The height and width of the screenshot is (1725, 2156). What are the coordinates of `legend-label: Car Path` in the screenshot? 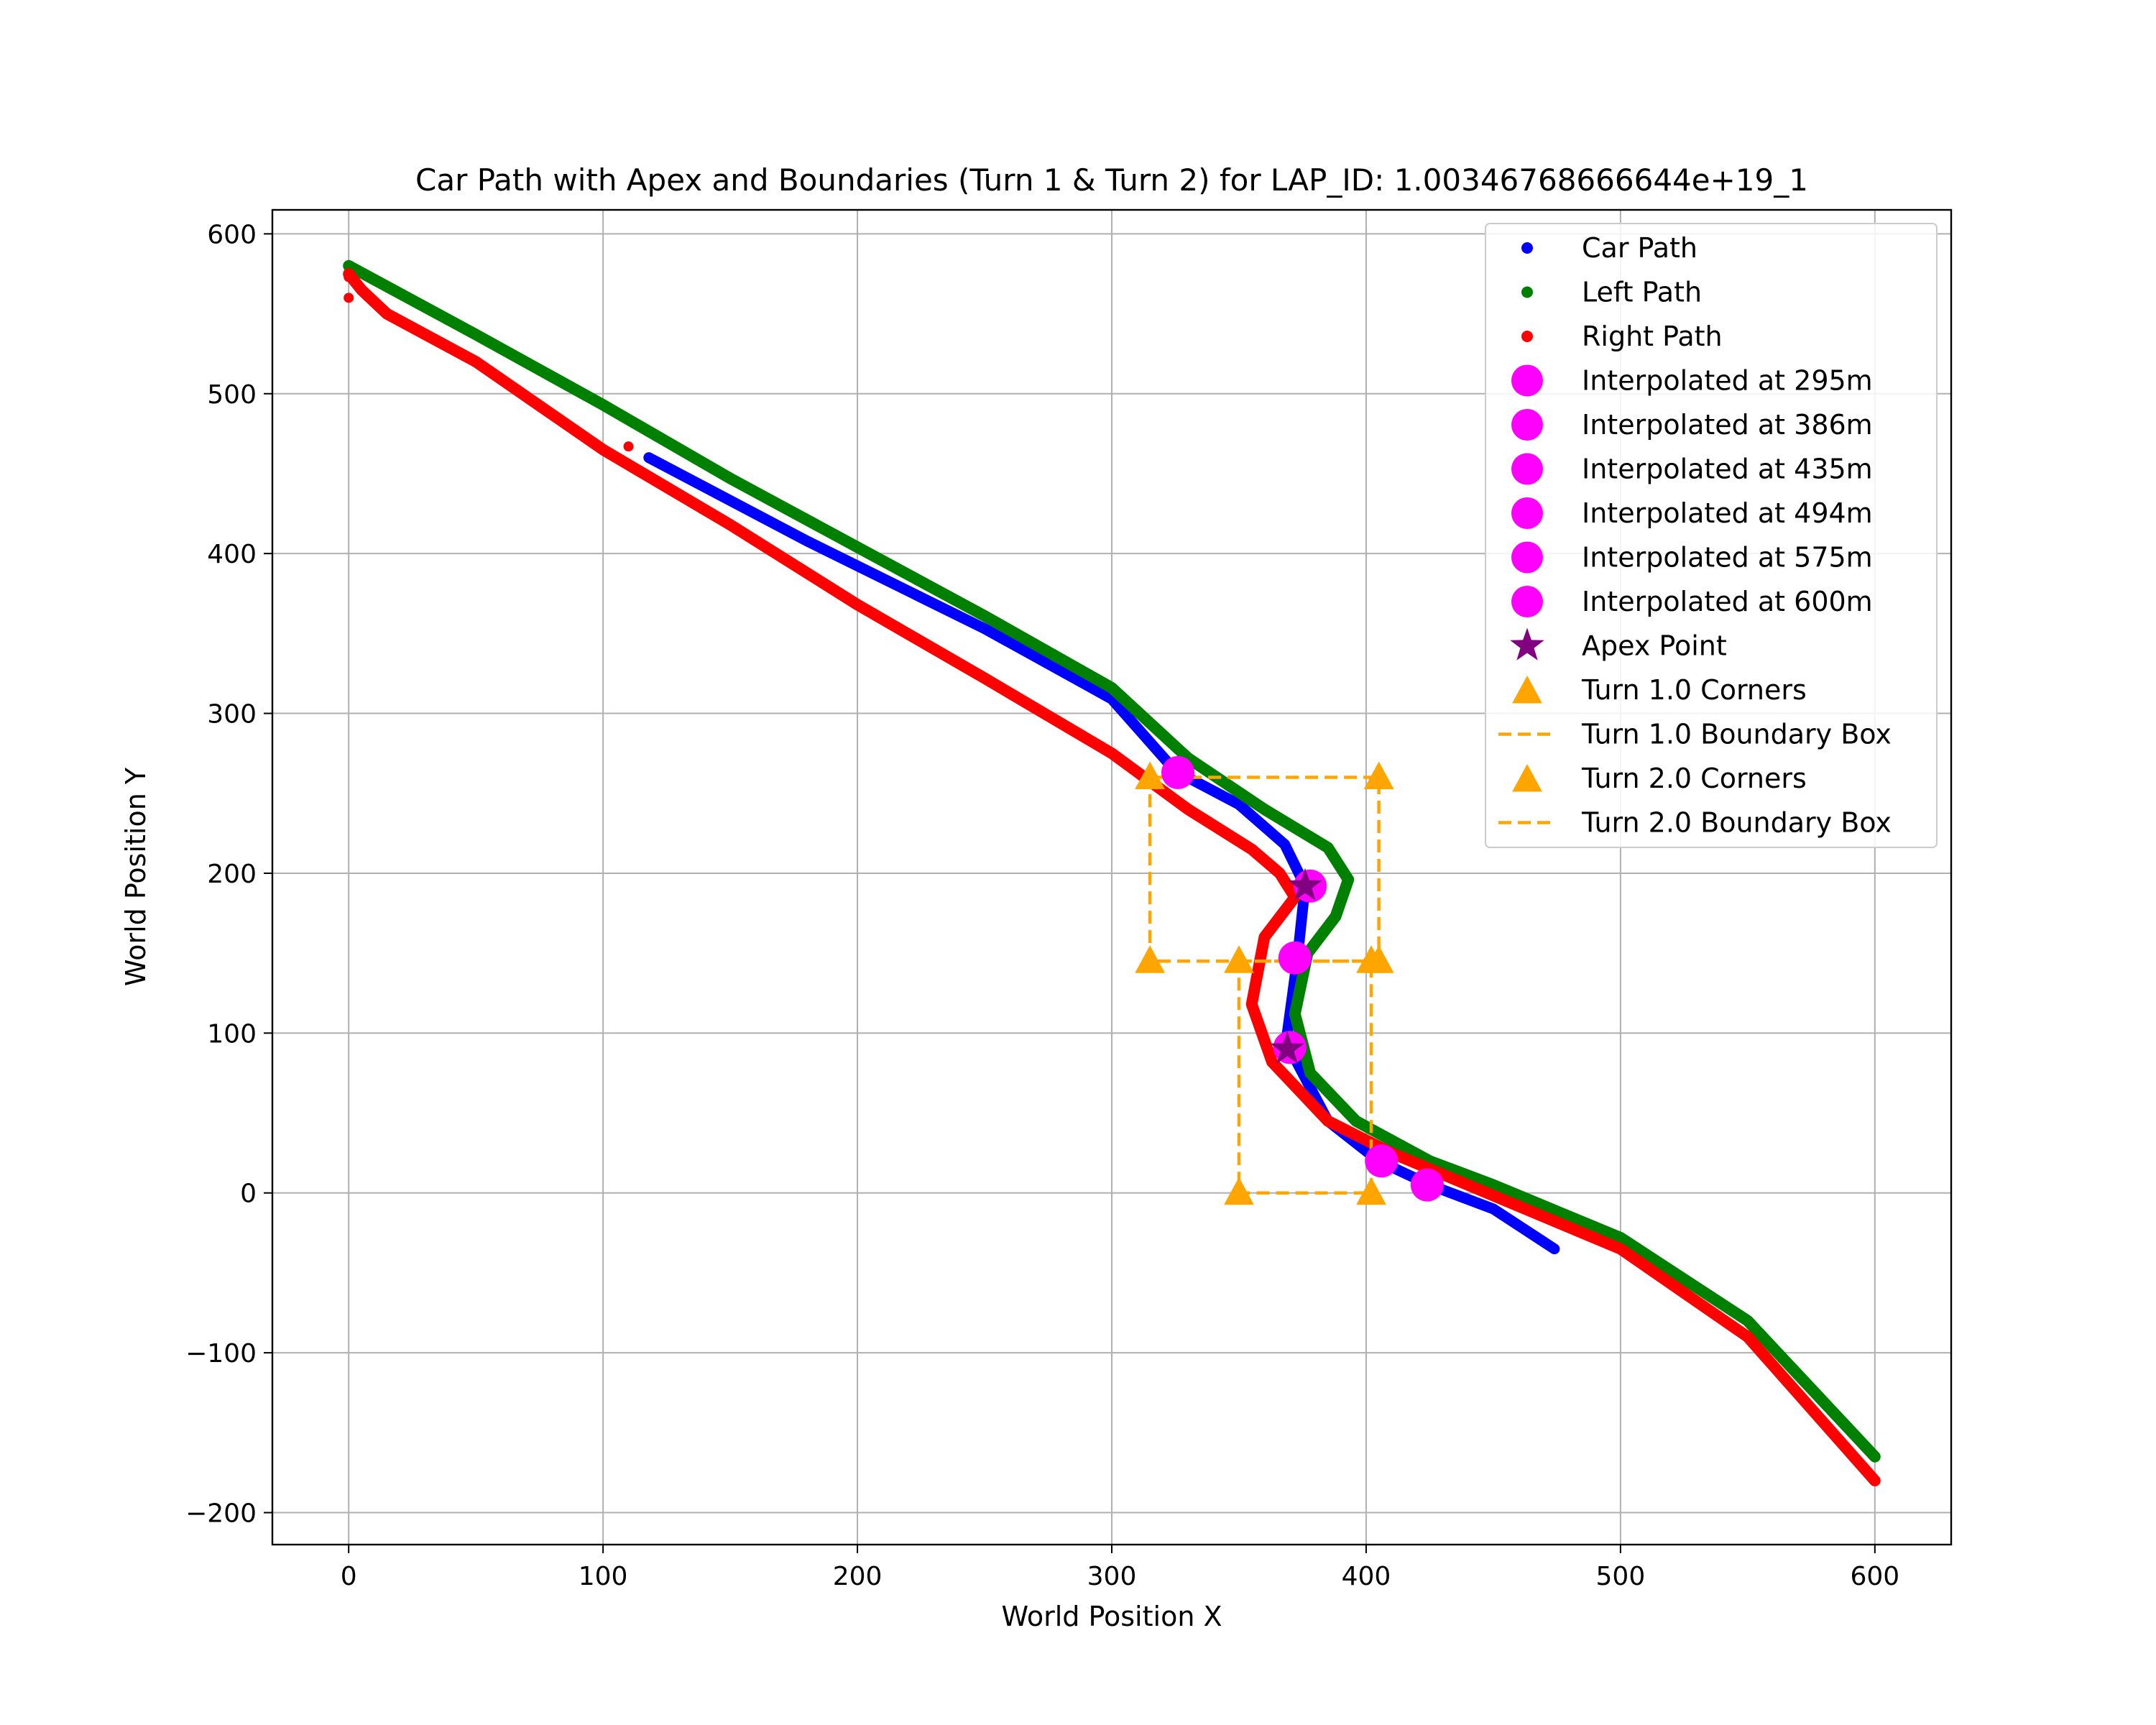 It's located at (1639, 248).